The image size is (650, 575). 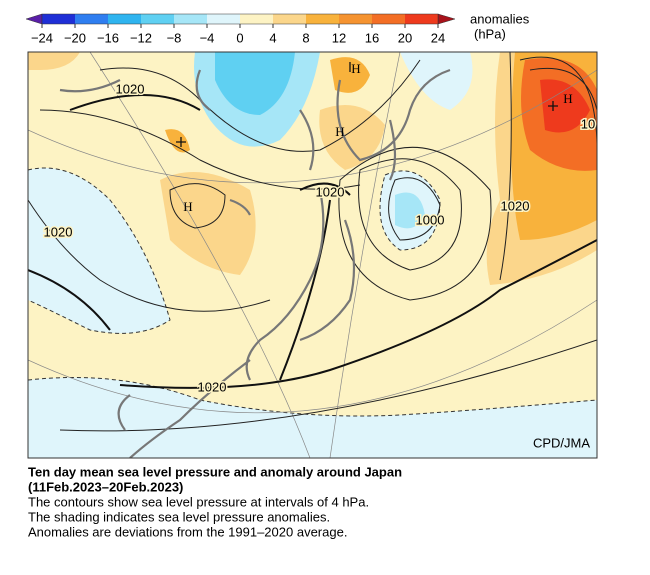 What do you see at coordinates (34, 19) in the screenshot?
I see `colorbar-under` at bounding box center [34, 19].